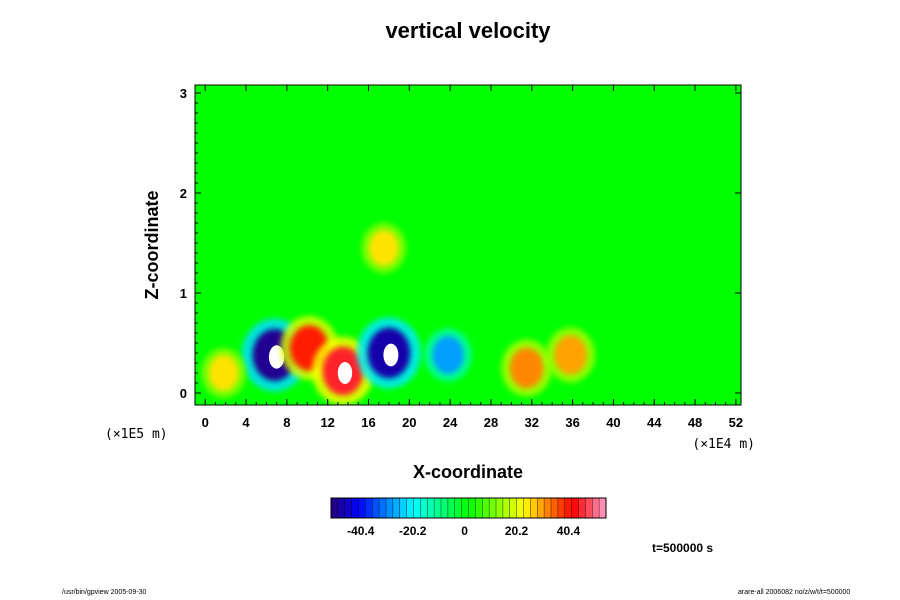 The width and height of the screenshot is (900, 600). I want to click on x-tick-label-10: 40, so click(613, 422).